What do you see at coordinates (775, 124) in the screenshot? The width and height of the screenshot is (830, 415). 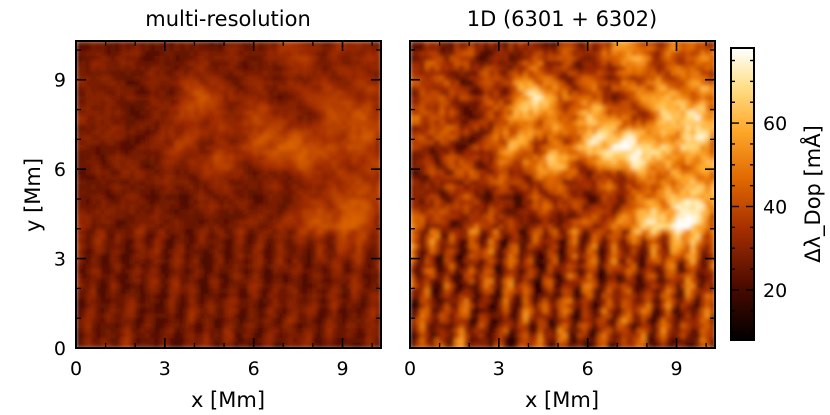 I see `colorbar-tick-label: 60` at bounding box center [775, 124].